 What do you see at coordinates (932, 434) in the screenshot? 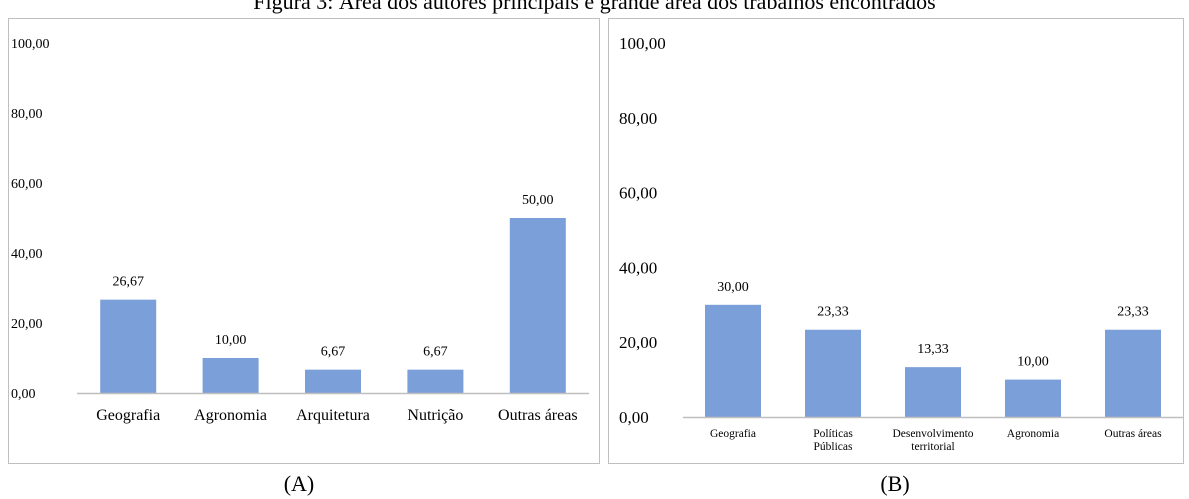
I see `x-tick-label: Desenvolvimento` at bounding box center [932, 434].